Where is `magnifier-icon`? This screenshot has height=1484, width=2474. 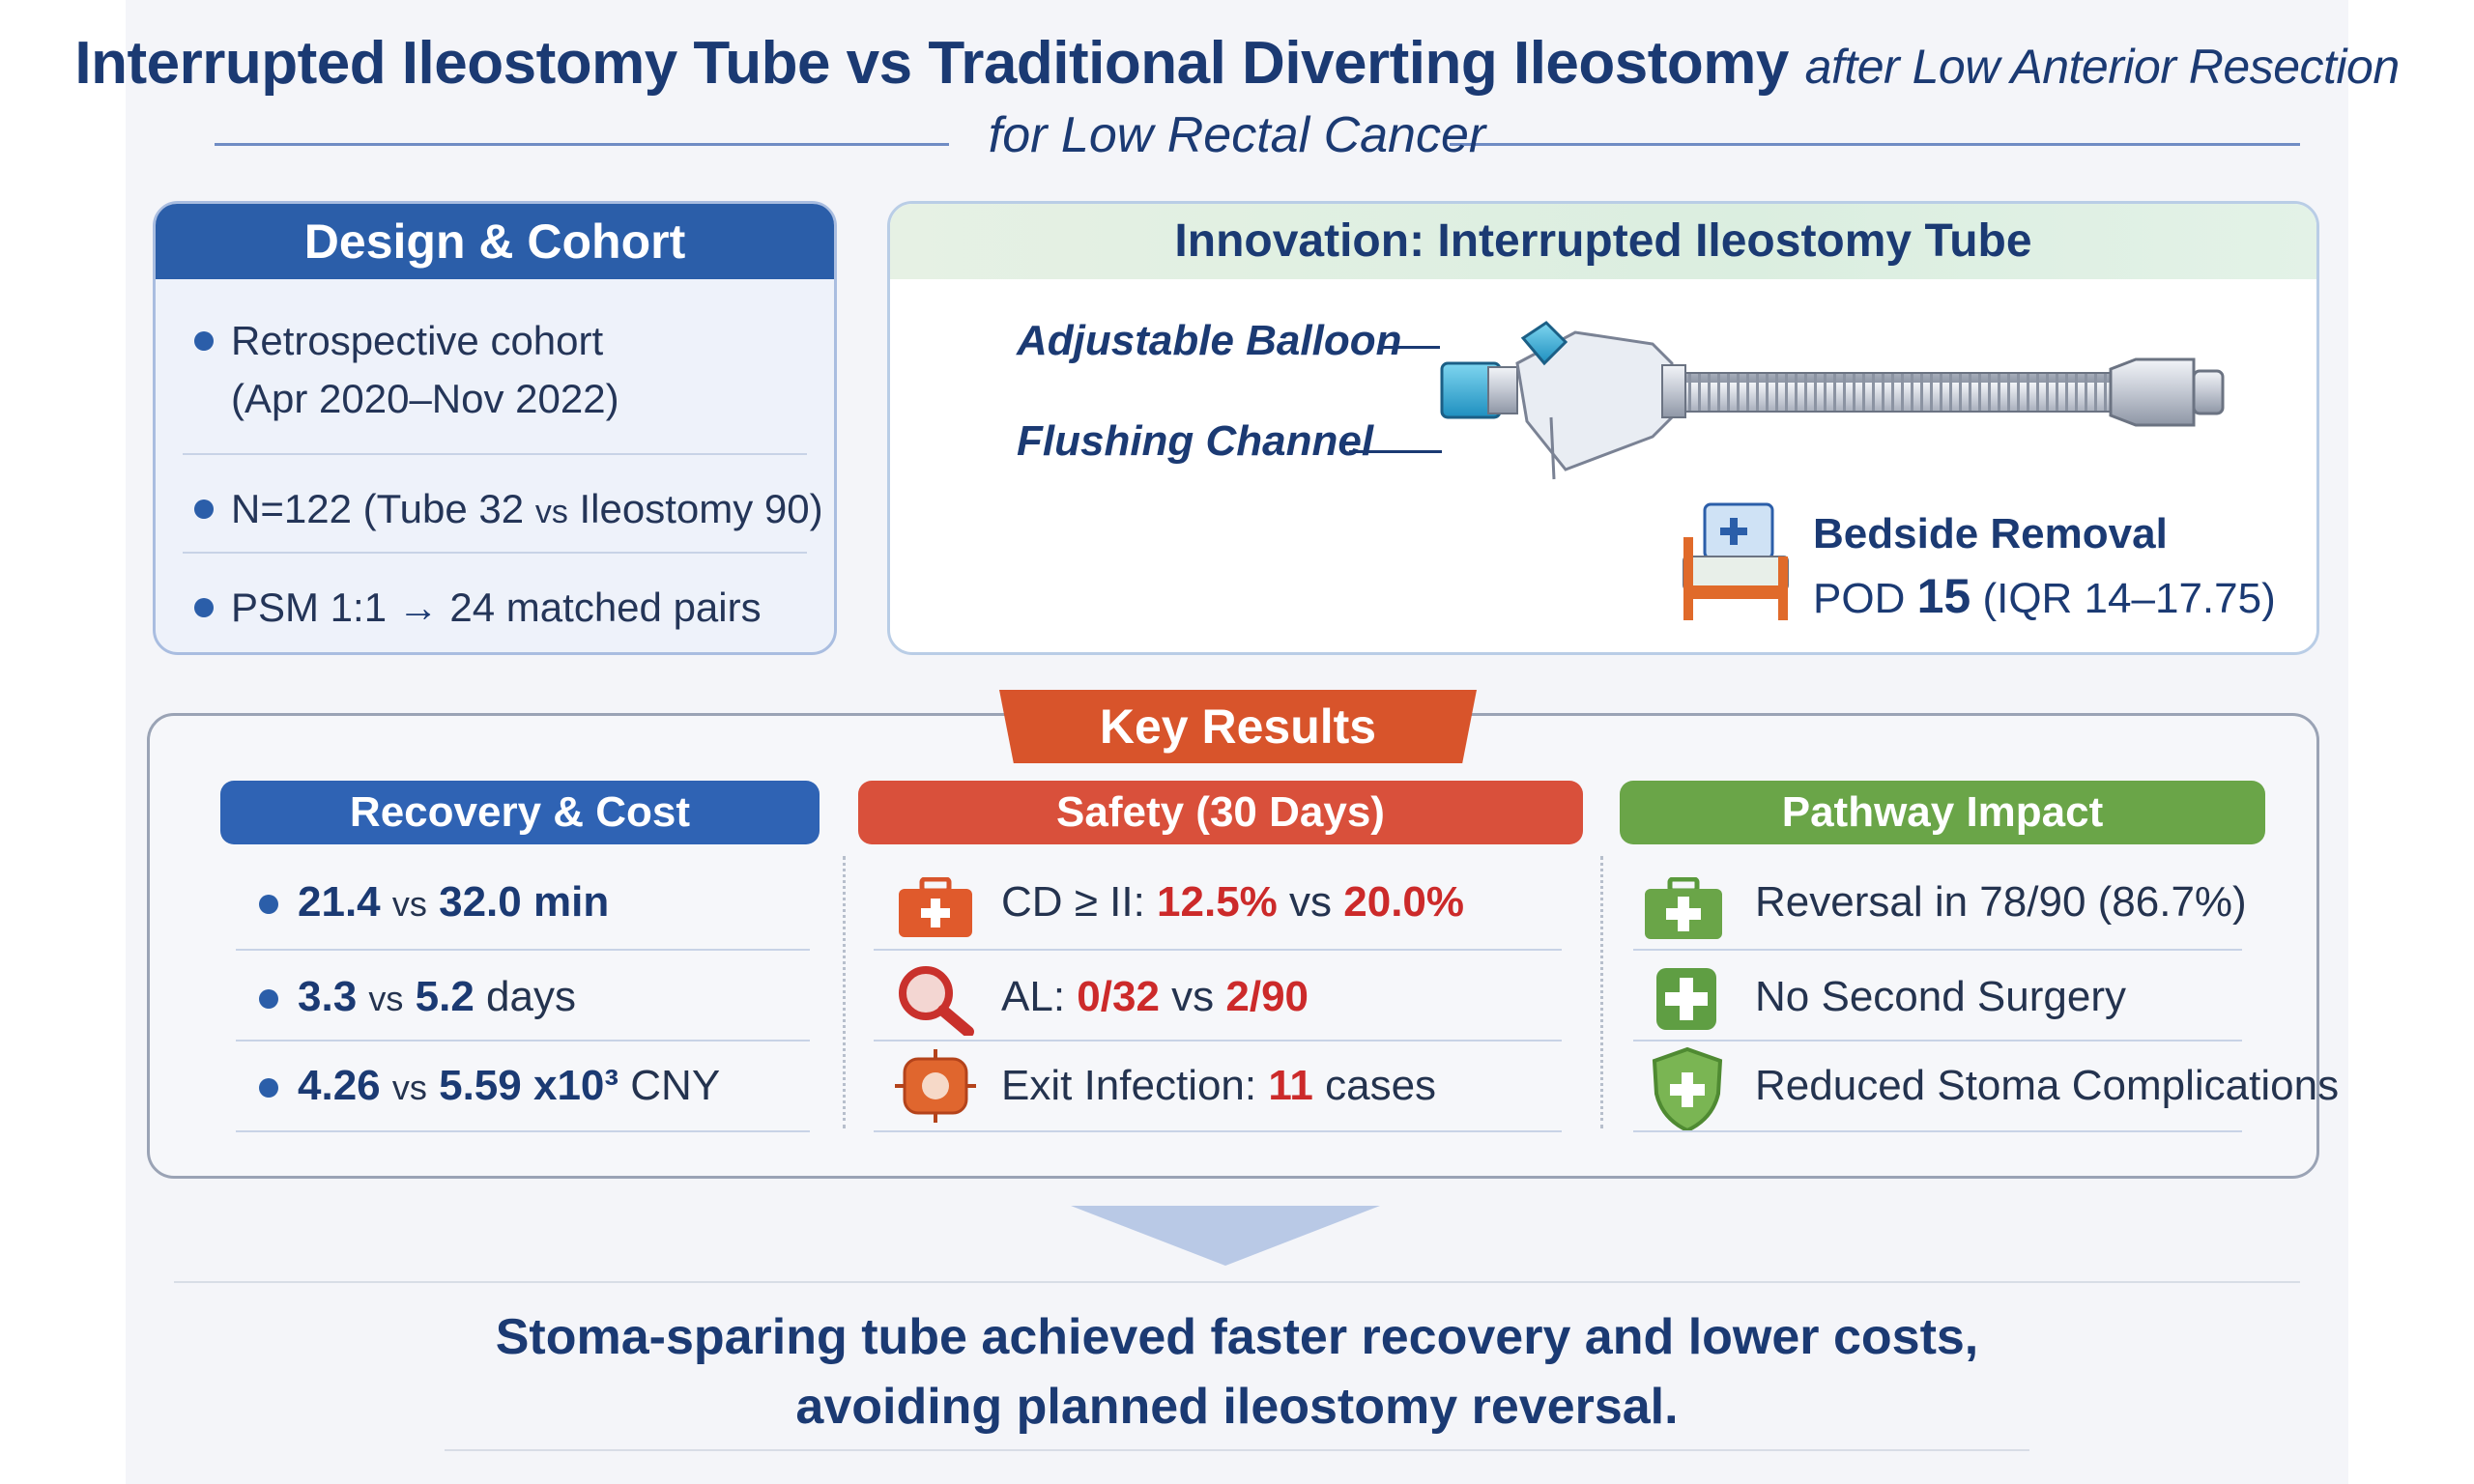
magnifier-icon is located at coordinates (937, 1001).